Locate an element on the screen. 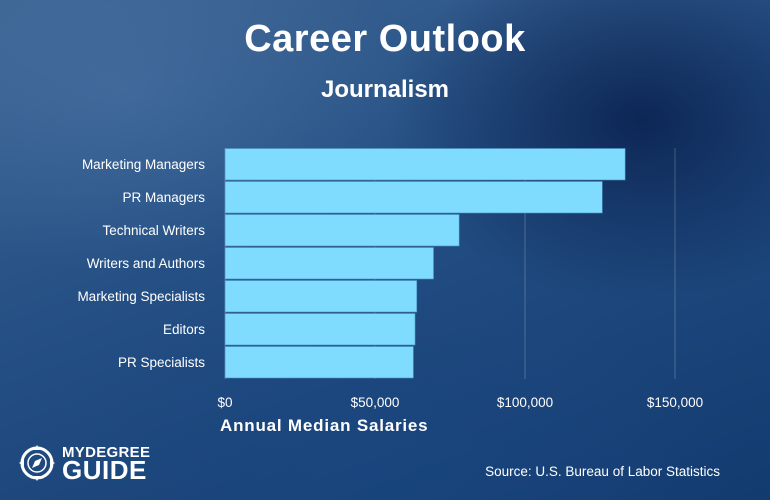  source-note: Source: U.S. Bureau of Labor Statistics is located at coordinates (602, 471).